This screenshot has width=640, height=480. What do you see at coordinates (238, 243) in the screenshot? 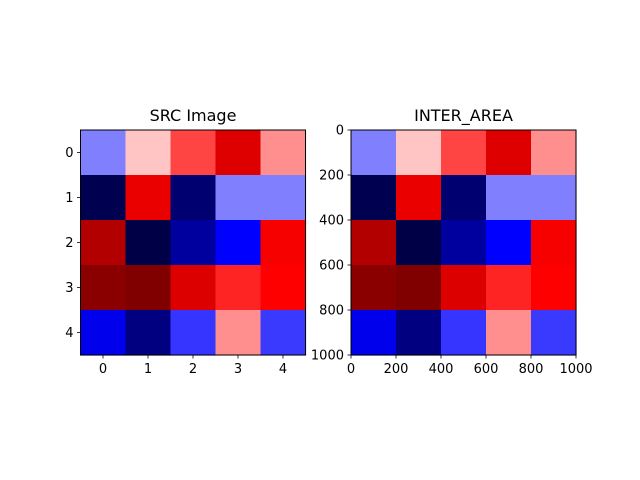
I see `src-image-cell-r2-c3` at bounding box center [238, 243].